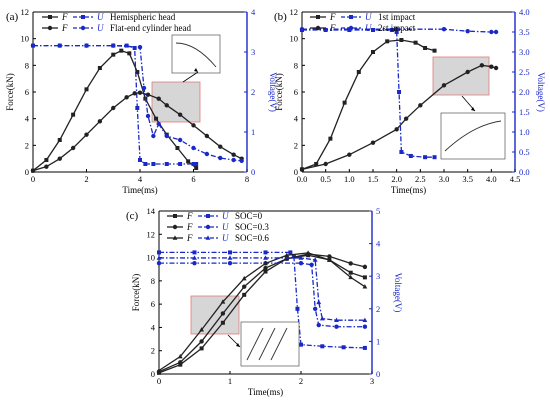 This screenshot has width=550, height=405. I want to click on y2-tick-label: 1, so click(378, 341).